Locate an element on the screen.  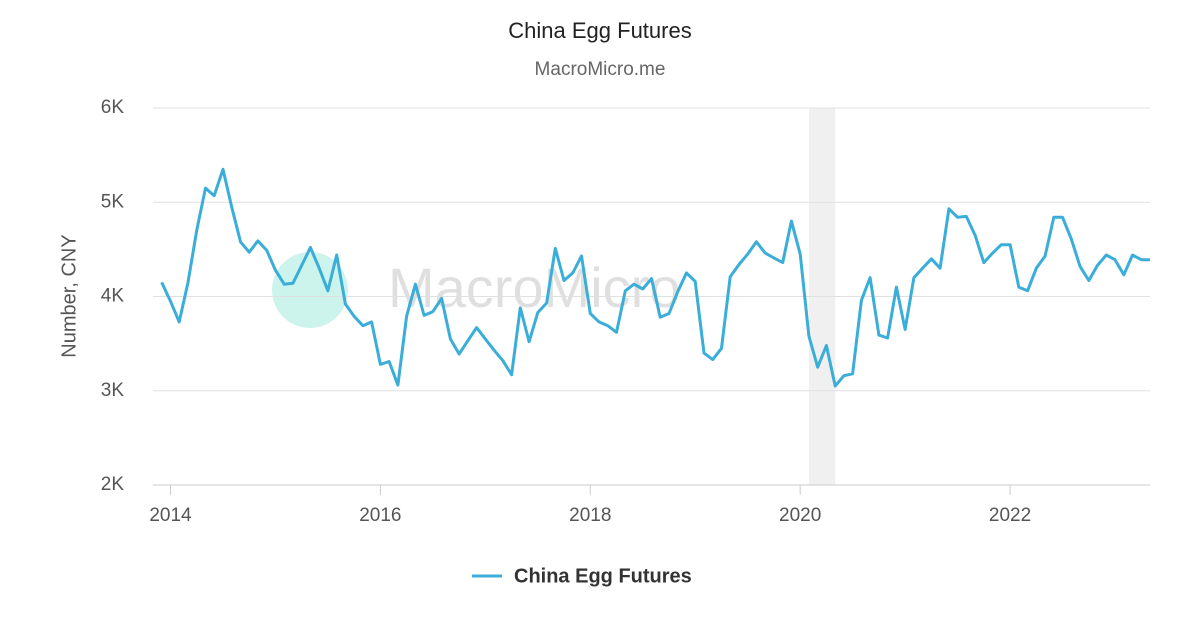
x-tick-label: 2018 is located at coordinates (590, 515).